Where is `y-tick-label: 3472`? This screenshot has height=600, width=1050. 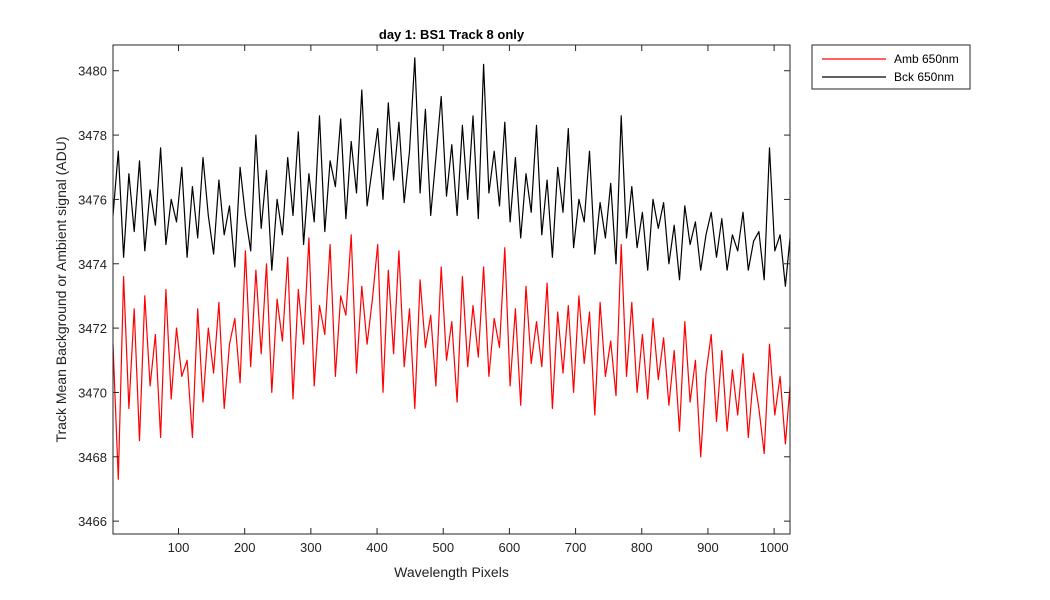
y-tick-label: 3472 is located at coordinates (92, 328).